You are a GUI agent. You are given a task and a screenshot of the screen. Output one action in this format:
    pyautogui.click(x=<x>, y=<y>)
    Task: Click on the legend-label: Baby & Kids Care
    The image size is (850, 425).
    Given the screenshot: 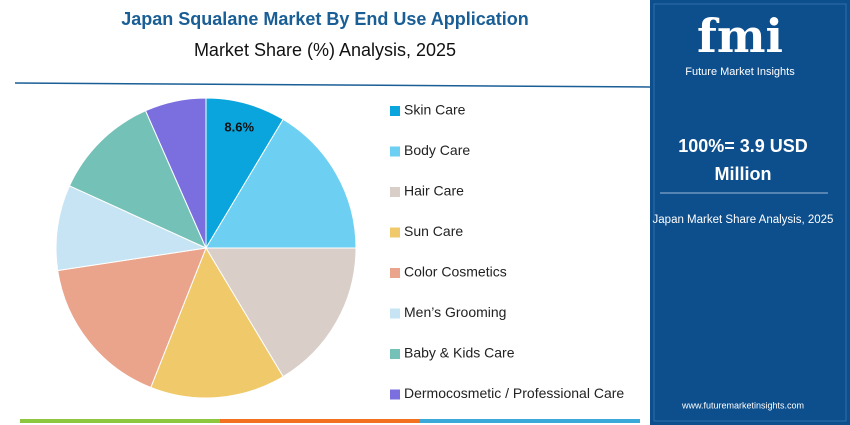 What is the action you would take?
    pyautogui.click(x=459, y=353)
    